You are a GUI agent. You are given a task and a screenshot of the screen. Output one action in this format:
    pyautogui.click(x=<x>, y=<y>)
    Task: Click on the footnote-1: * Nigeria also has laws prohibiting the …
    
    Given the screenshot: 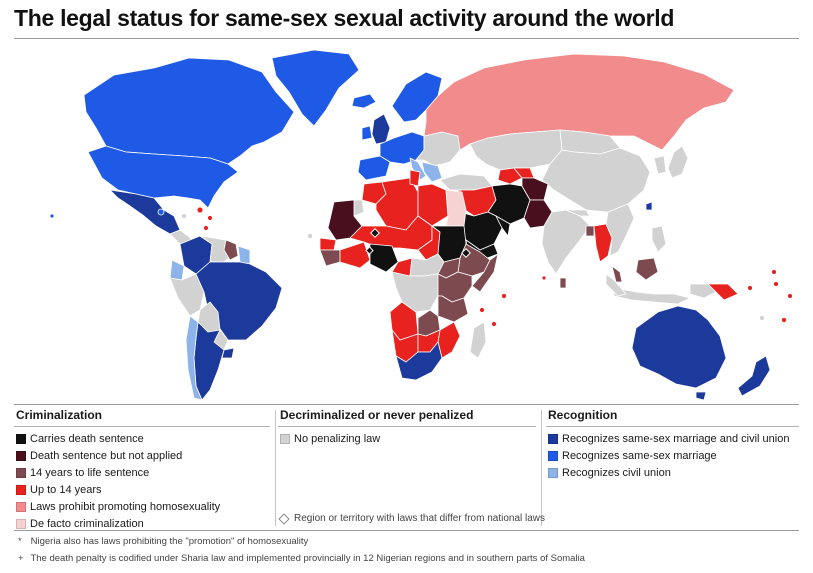 What is the action you would take?
    pyautogui.click(x=163, y=541)
    